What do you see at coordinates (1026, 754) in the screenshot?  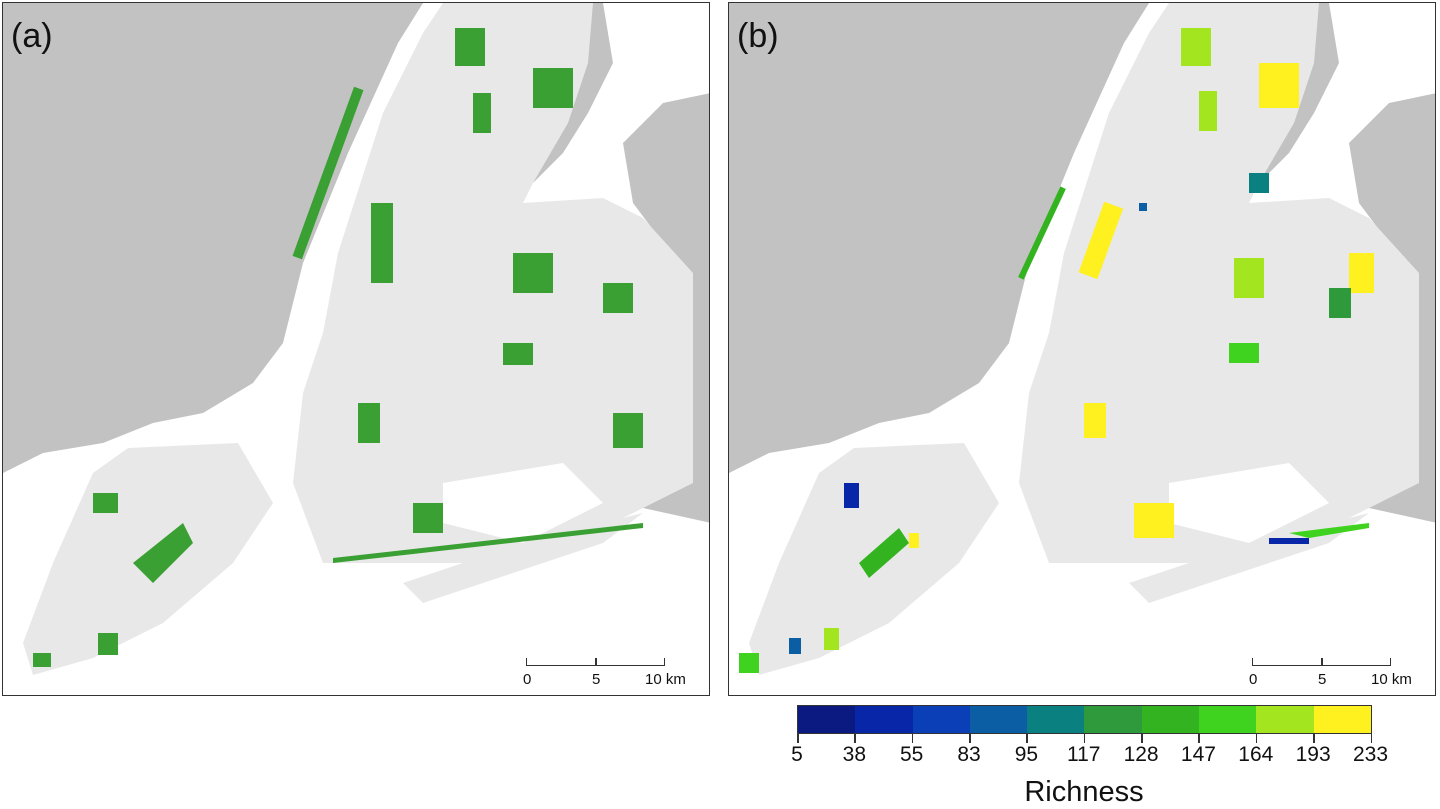 I see `legend-tick-label: 95` at bounding box center [1026, 754].